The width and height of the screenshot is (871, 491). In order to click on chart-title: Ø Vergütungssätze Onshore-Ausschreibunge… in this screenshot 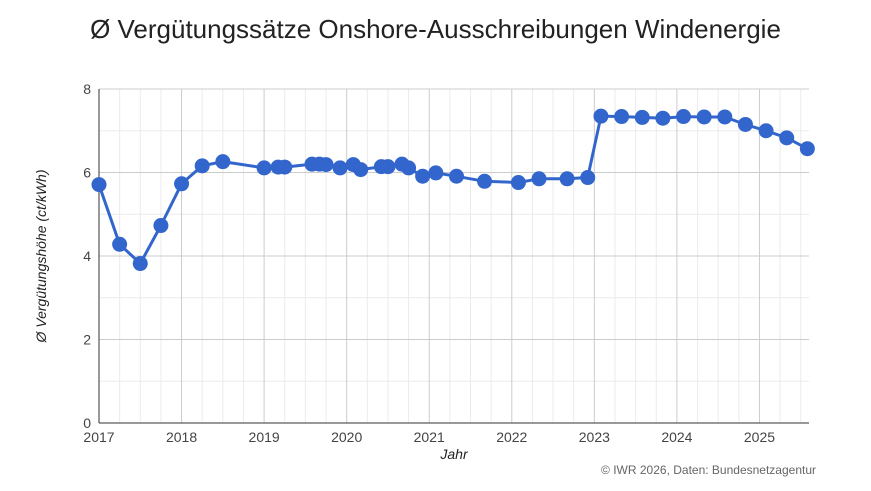, I will do `click(435, 29)`.